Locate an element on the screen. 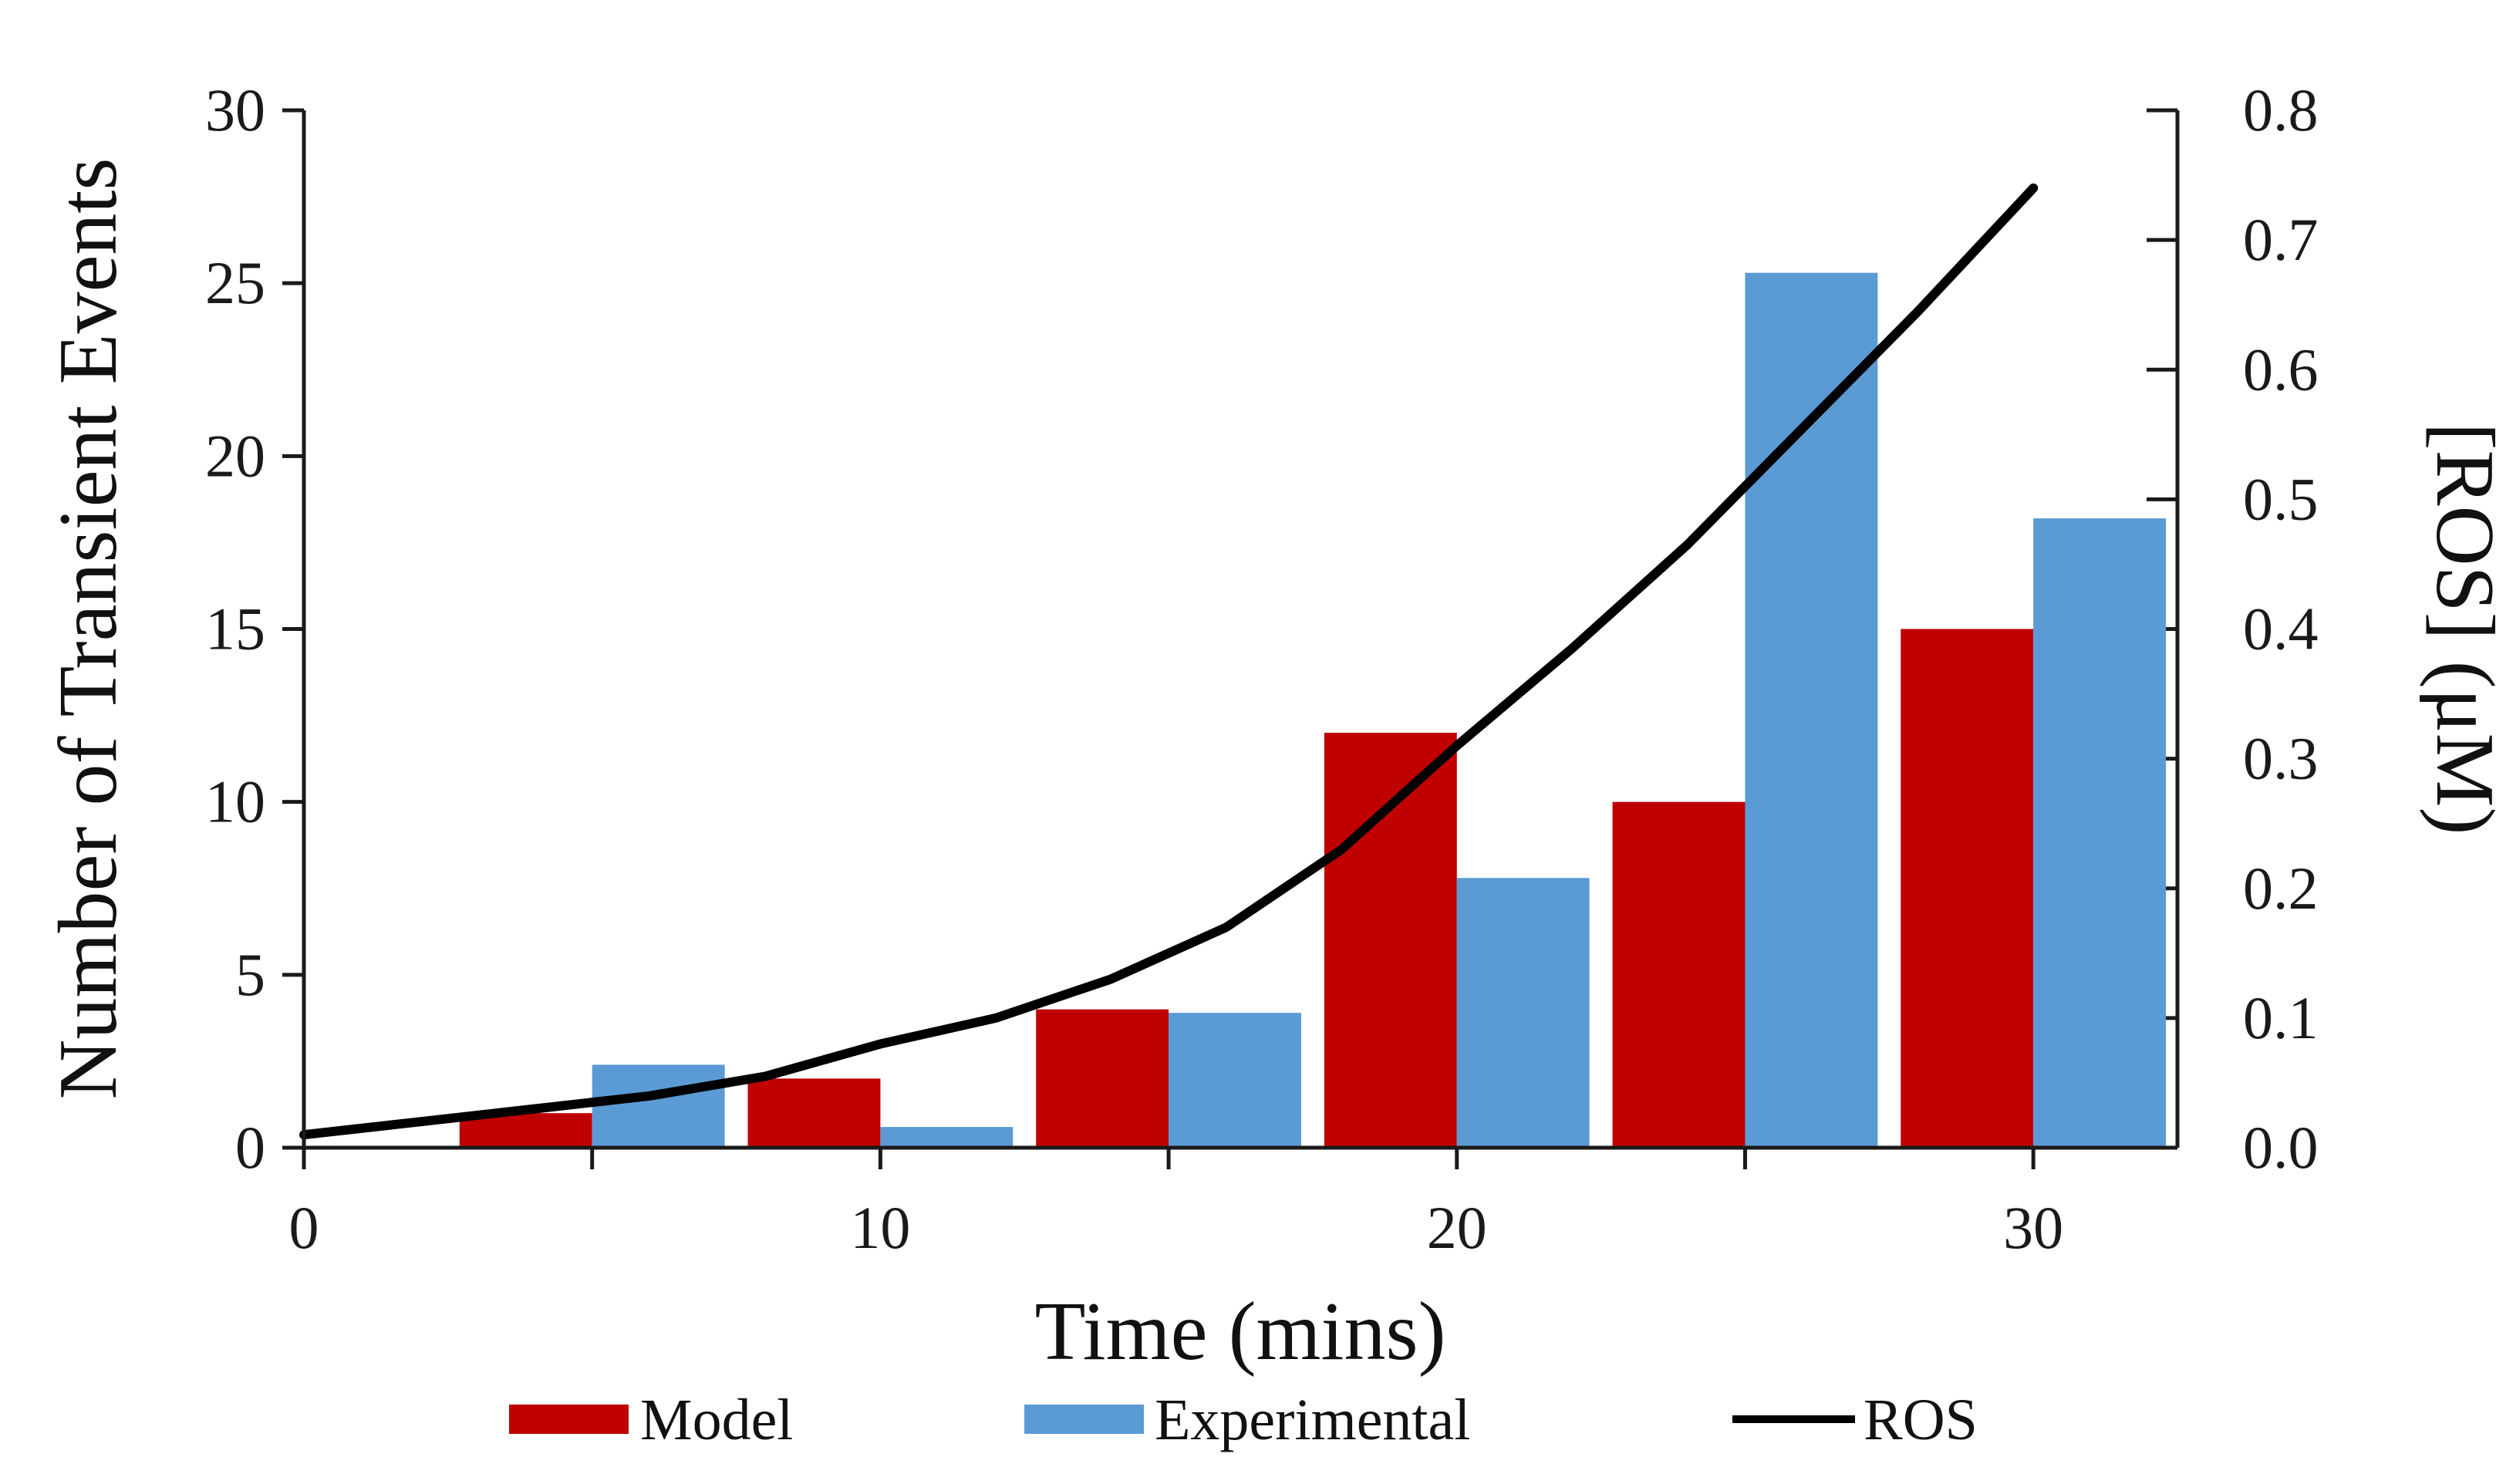 This screenshot has width=2496, height=1484. legend: Model Experimental ROS is located at coordinates (1243, 1420).